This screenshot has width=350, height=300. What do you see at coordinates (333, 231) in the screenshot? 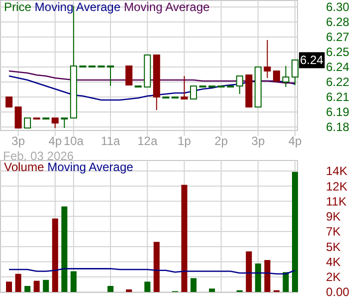
I see `y-tick-label: 7K` at bounding box center [333, 231].